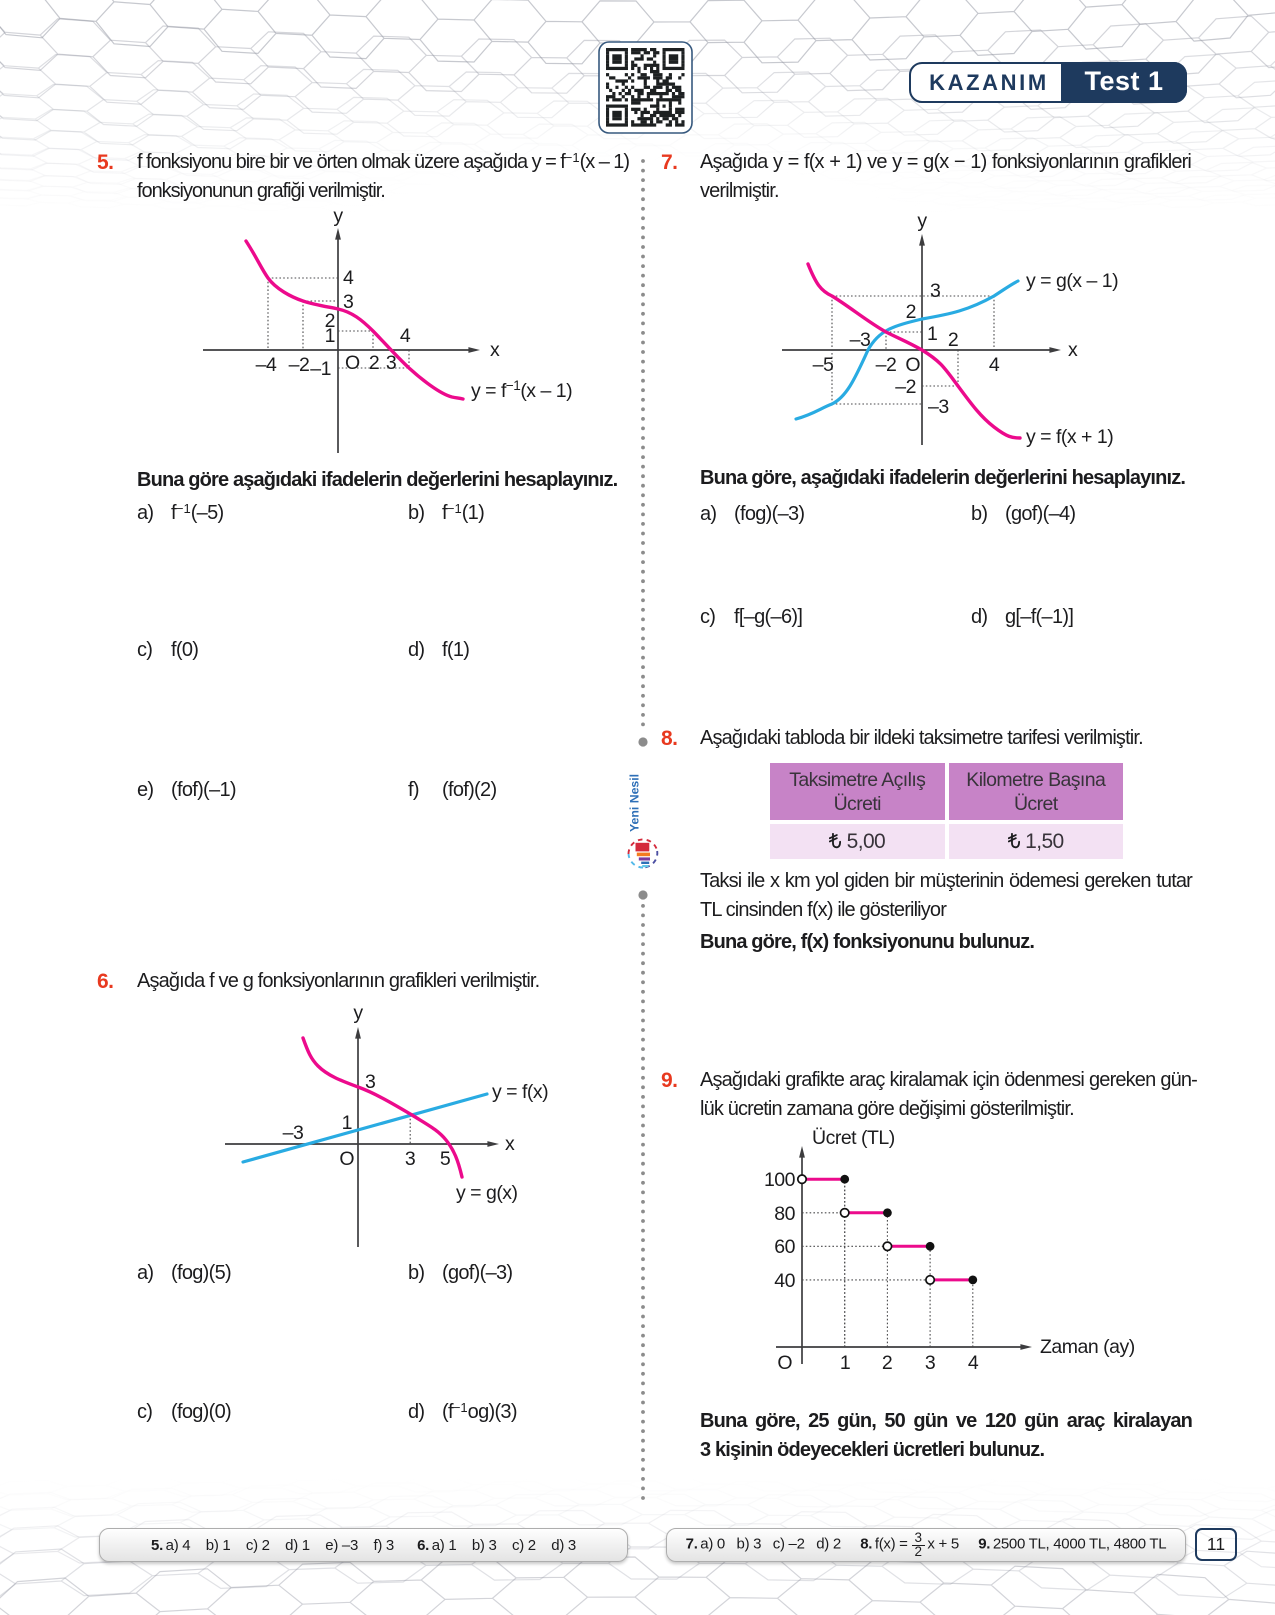 This screenshot has height=1615, width=1275. Describe the element at coordinates (1087, 1347) in the screenshot. I see `svg-text: Zaman (ay)` at that location.